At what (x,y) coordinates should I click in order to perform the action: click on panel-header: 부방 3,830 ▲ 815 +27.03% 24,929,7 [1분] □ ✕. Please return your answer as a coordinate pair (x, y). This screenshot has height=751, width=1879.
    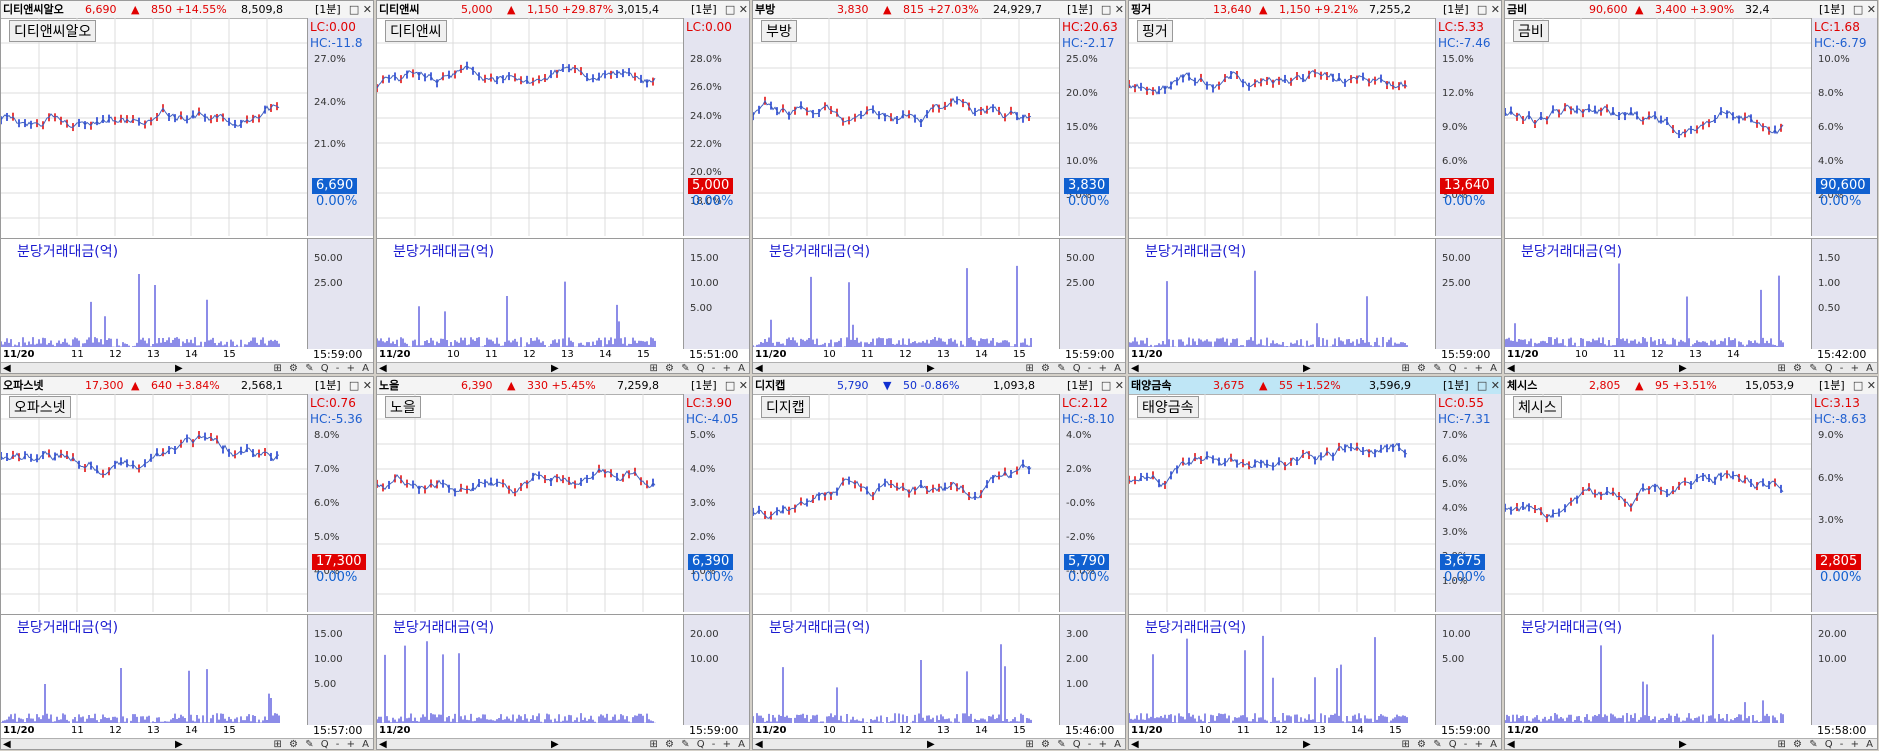
    Looking at the image, I should click on (939, 10).